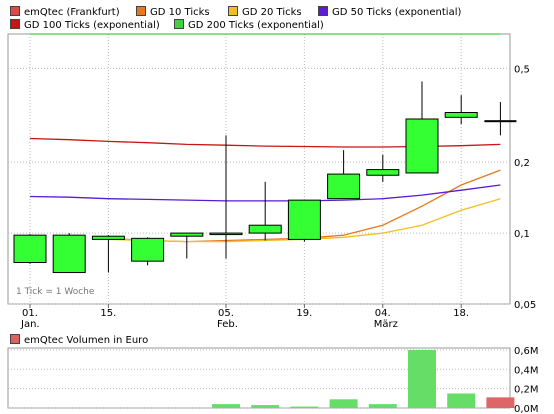  I want to click on legend-item-gd10: GD 10 Ticks, so click(173, 12).